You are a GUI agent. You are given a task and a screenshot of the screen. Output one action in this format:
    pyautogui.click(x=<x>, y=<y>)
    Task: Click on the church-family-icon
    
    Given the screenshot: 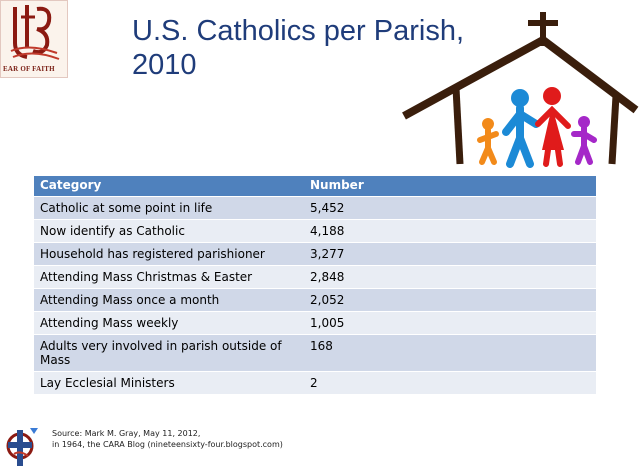 What is the action you would take?
    pyautogui.click(x=520, y=90)
    